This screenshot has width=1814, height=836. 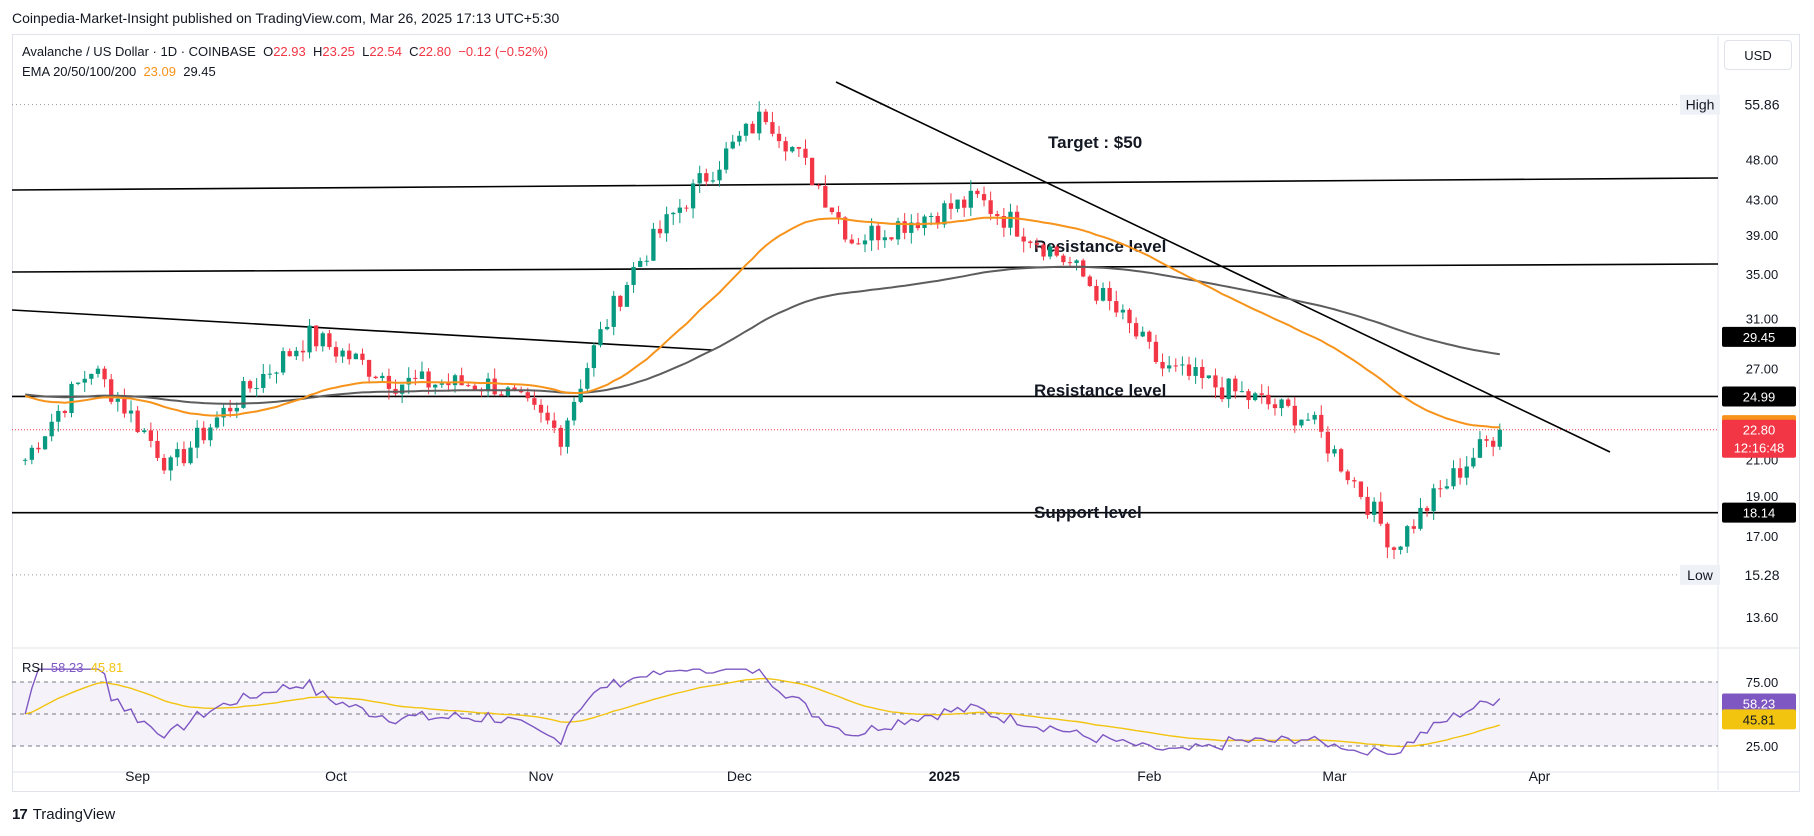 I want to click on time-axis-label: Nov, so click(x=541, y=776).